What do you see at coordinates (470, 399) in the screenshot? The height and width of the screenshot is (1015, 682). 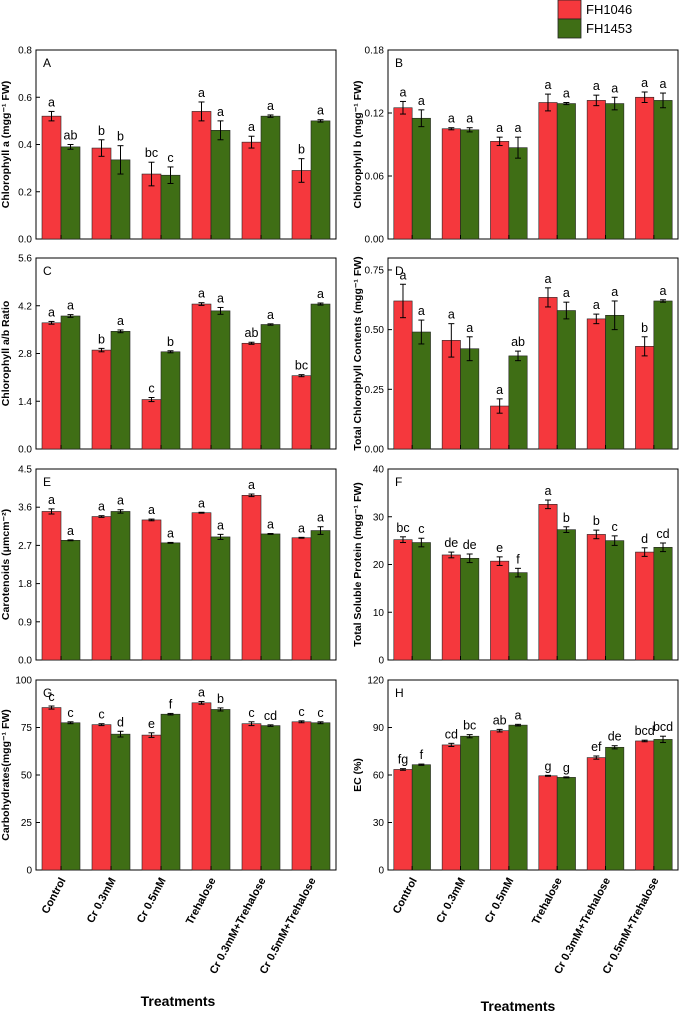 I see `bar-d-fh1453-cr-0-3mm` at bounding box center [470, 399].